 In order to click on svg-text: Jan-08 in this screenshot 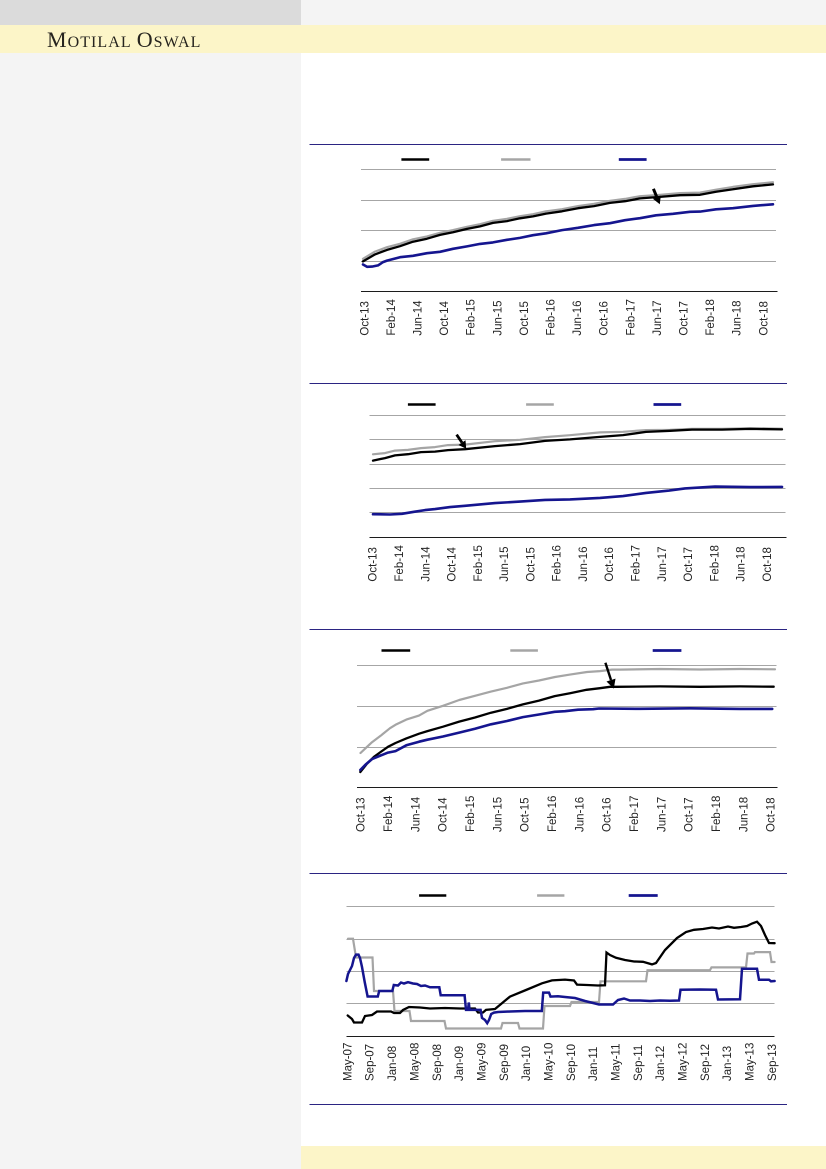, I will do `click(393, 1063)`.